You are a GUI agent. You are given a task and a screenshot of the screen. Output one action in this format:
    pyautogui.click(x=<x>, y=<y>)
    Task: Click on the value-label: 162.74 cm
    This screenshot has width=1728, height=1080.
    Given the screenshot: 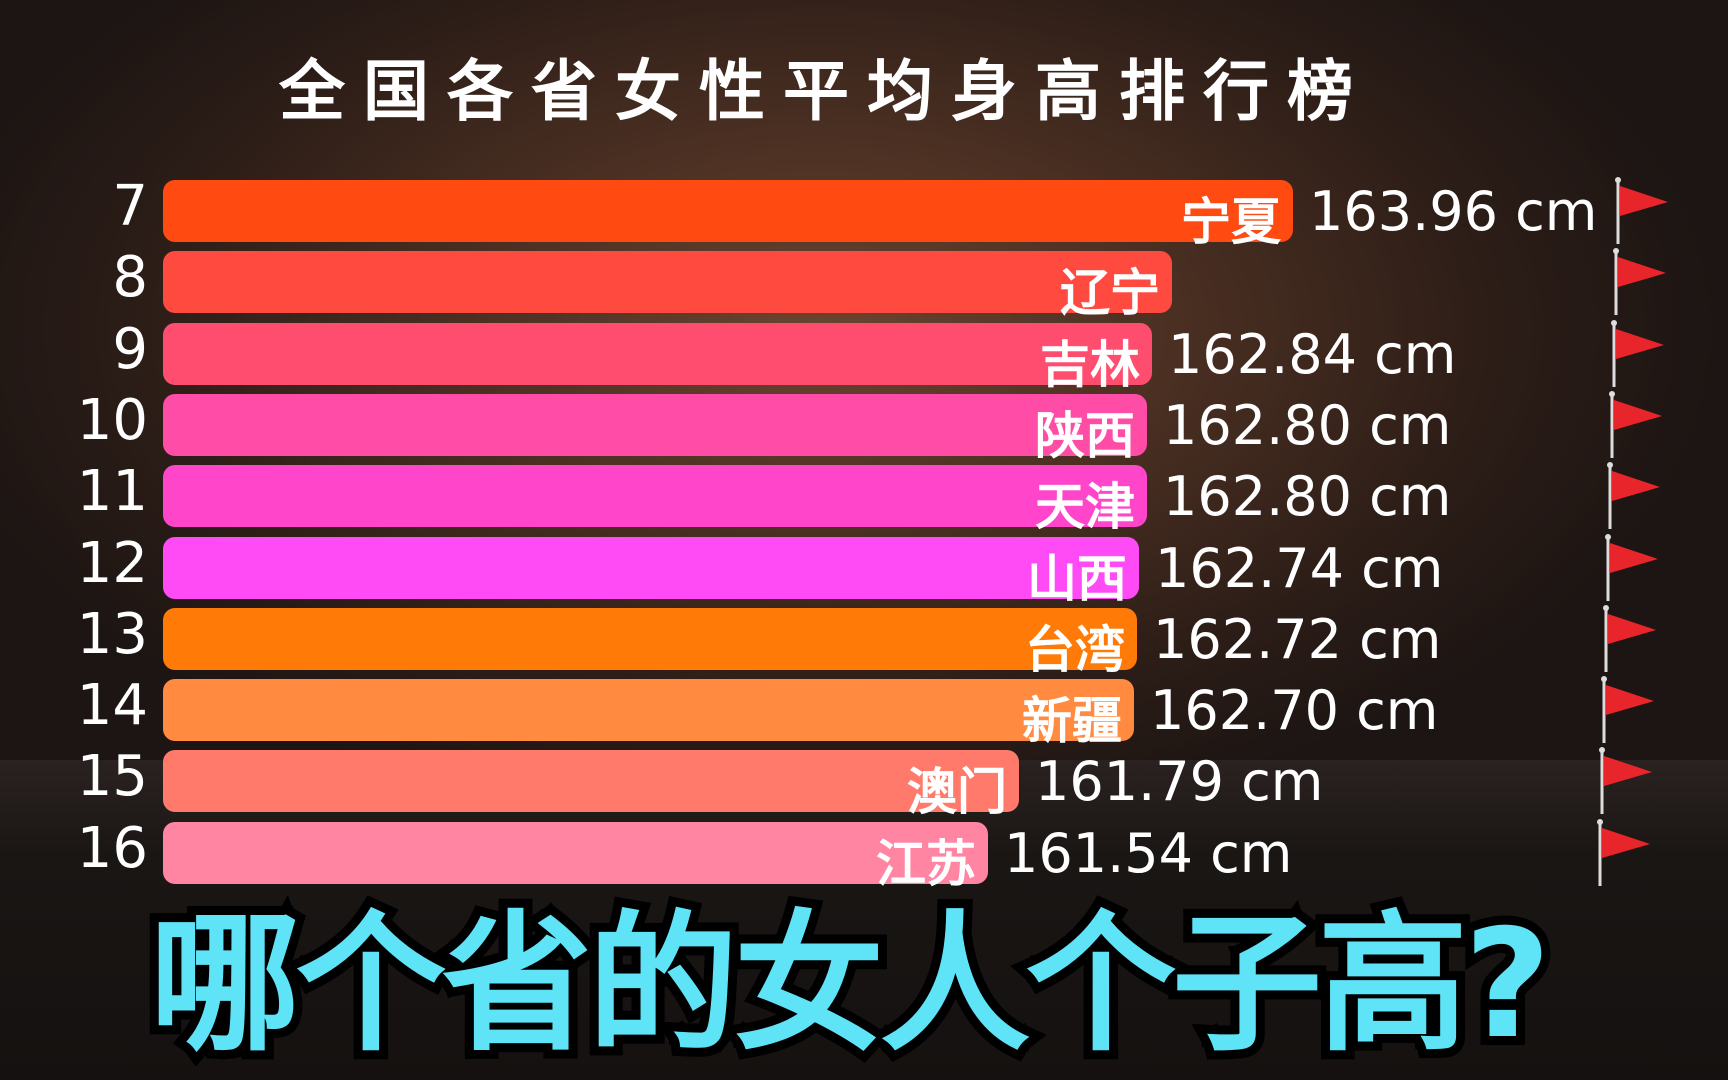 What is the action you would take?
    pyautogui.click(x=1299, y=568)
    